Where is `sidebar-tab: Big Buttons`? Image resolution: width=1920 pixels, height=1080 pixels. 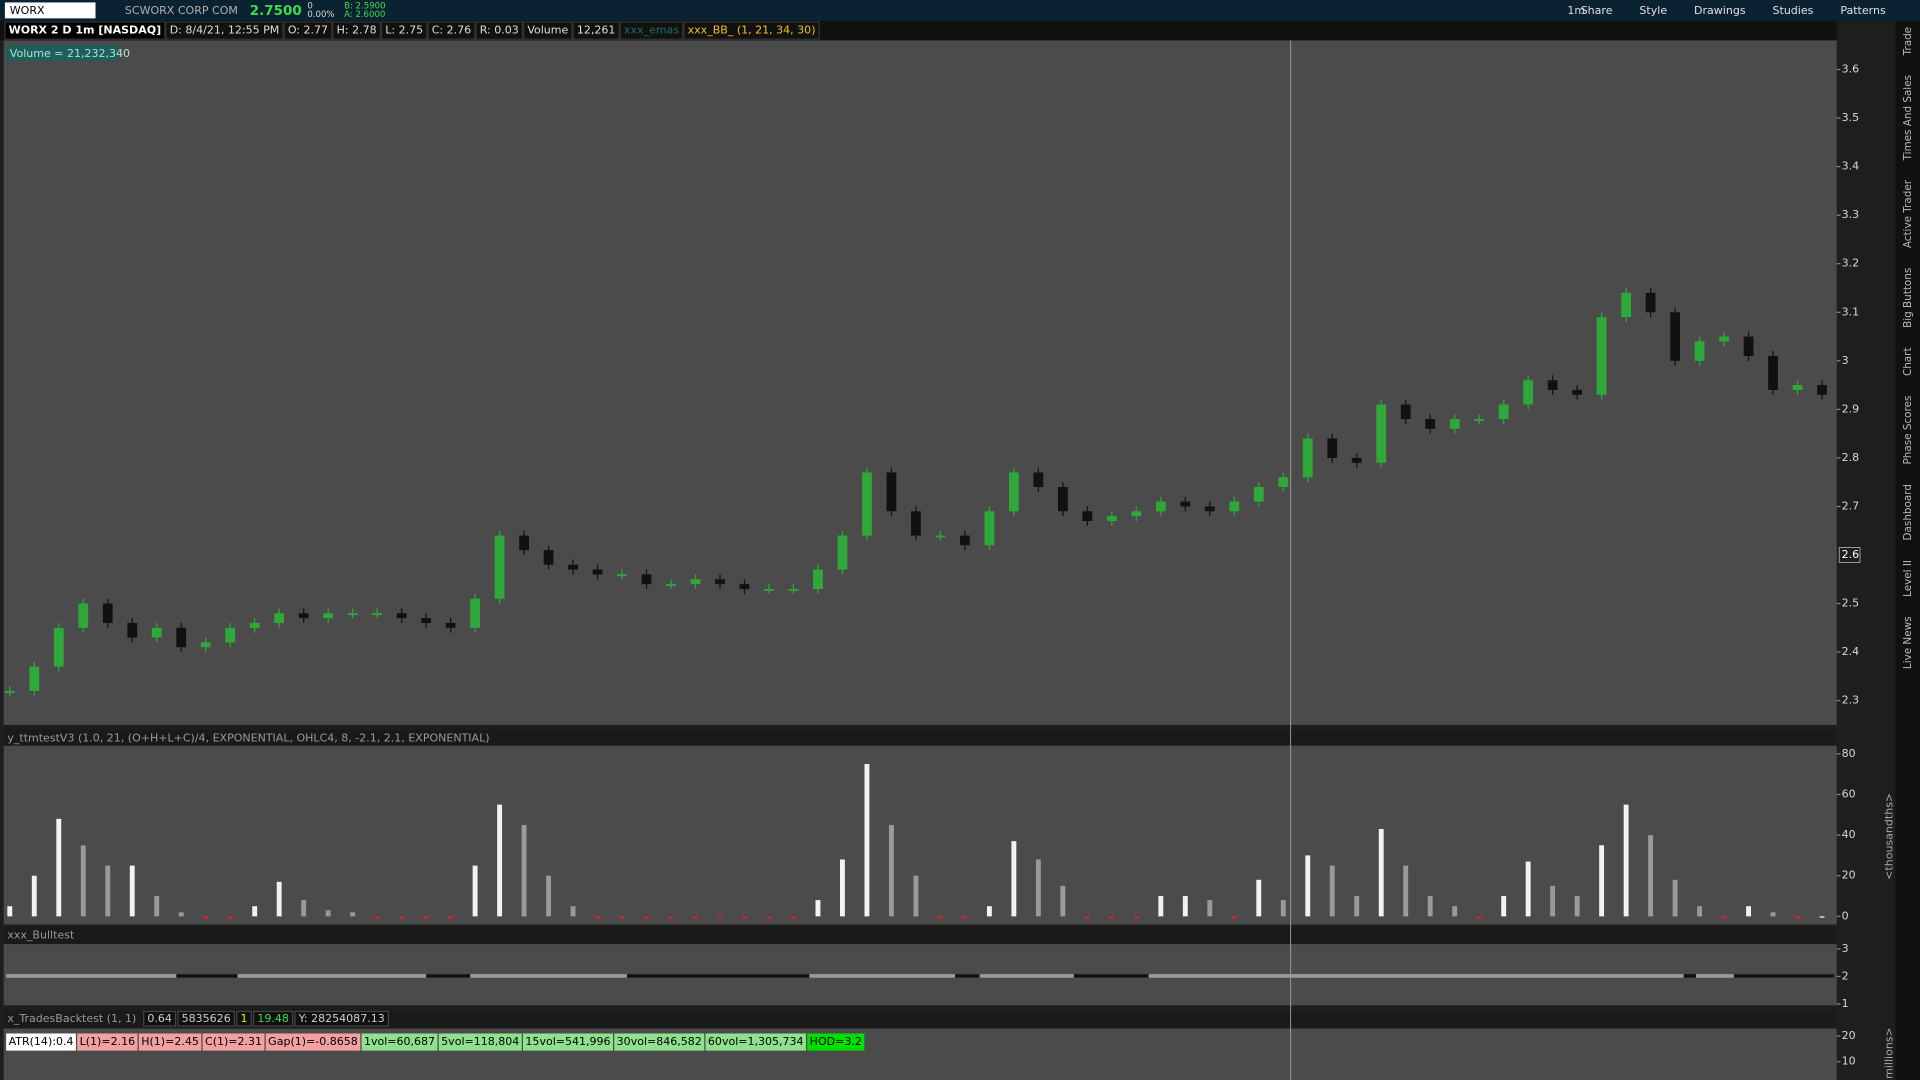
sidebar-tab: Big Buttons is located at coordinates (1908, 298).